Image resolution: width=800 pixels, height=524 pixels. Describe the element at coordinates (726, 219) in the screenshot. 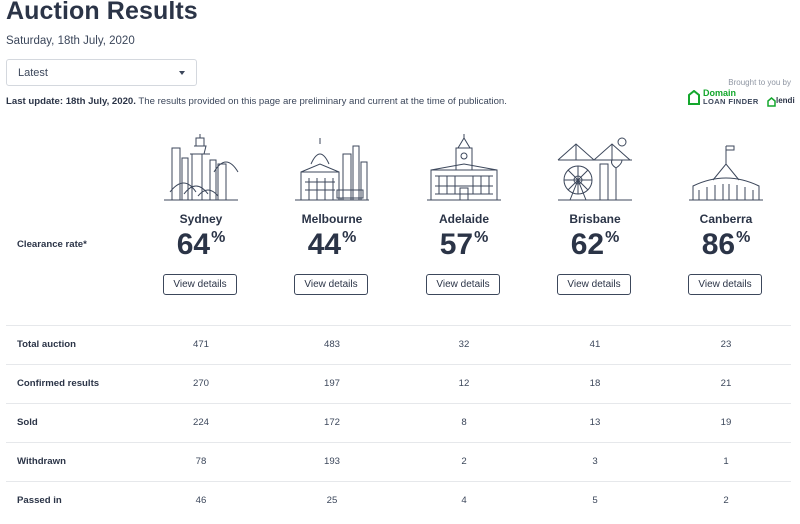

I see `city-name: Canberra` at that location.